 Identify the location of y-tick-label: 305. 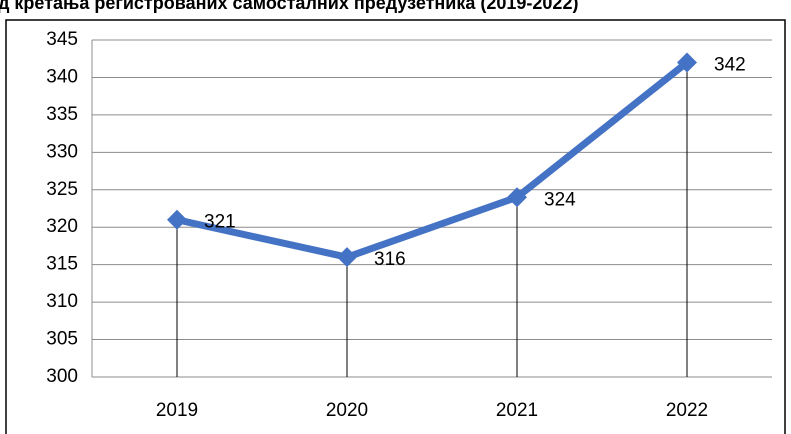
(62, 339).